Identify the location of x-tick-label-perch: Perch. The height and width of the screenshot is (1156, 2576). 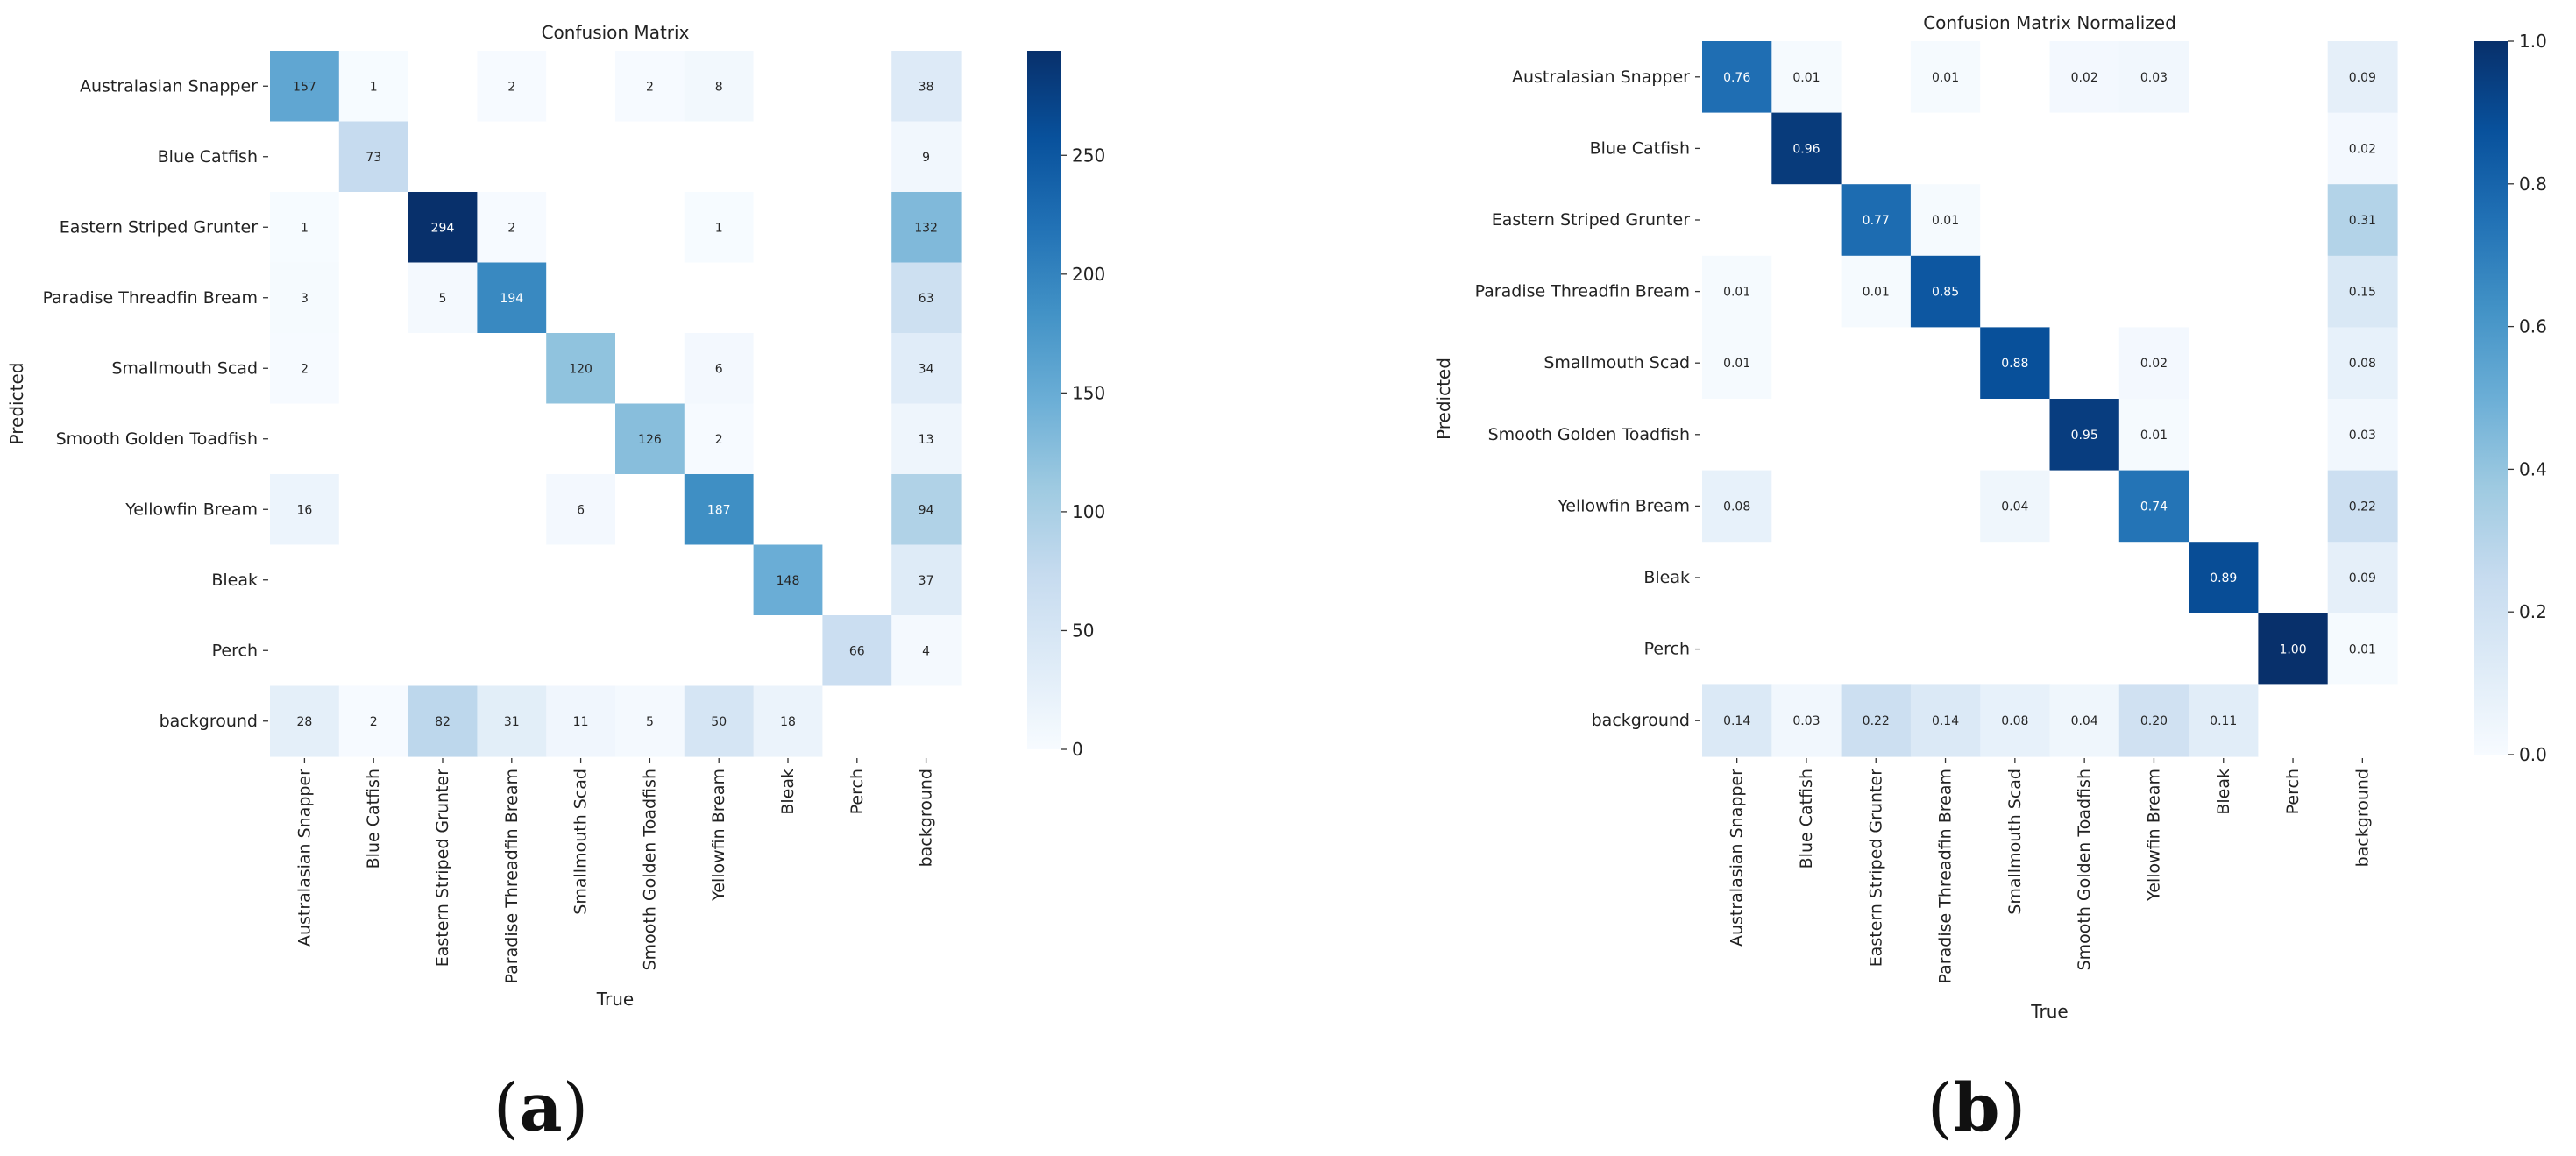
(2293, 791).